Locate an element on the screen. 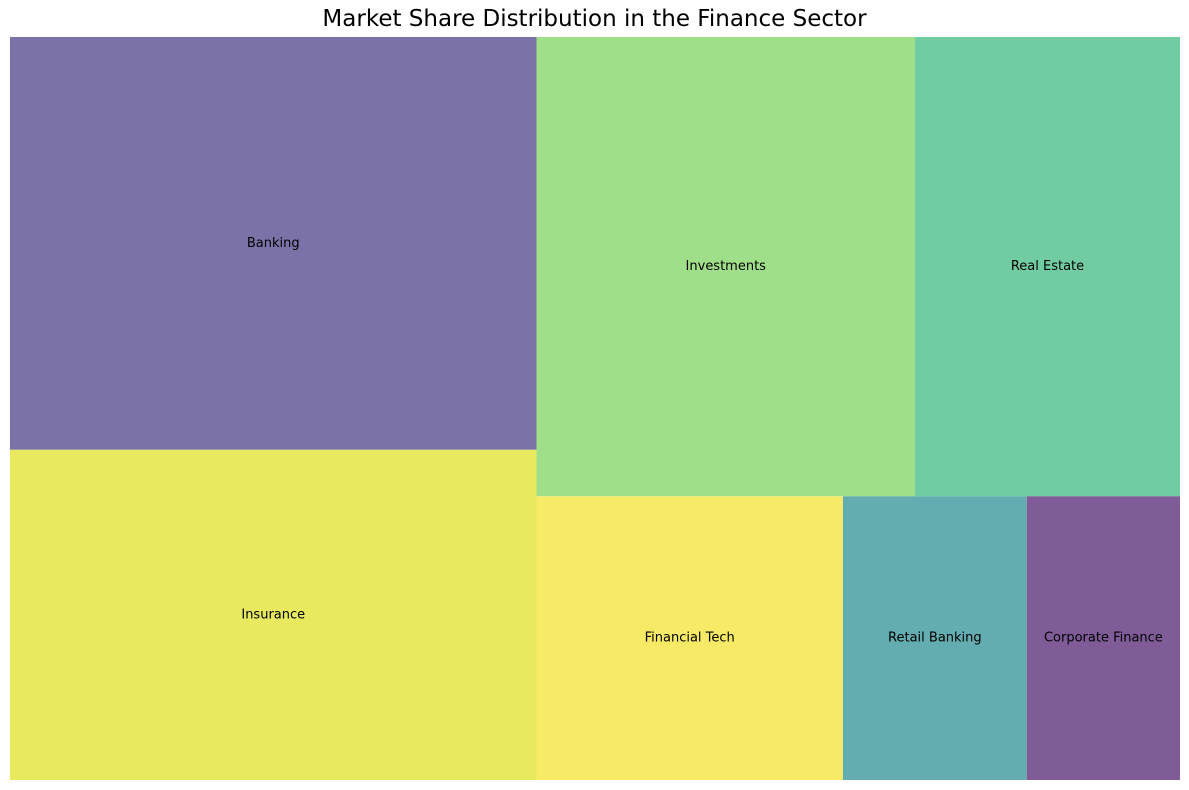  tile-label-real-estate: Real Estate is located at coordinates (1047, 266).